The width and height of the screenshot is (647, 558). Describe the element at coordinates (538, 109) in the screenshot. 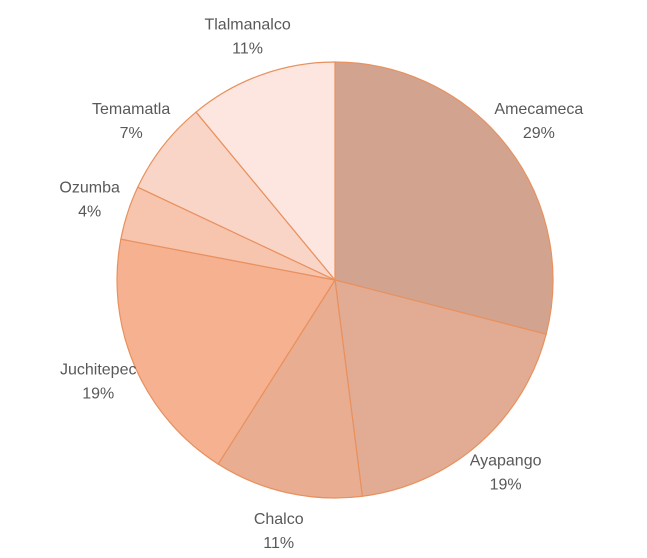

I see `slice-label: Amecameca` at that location.